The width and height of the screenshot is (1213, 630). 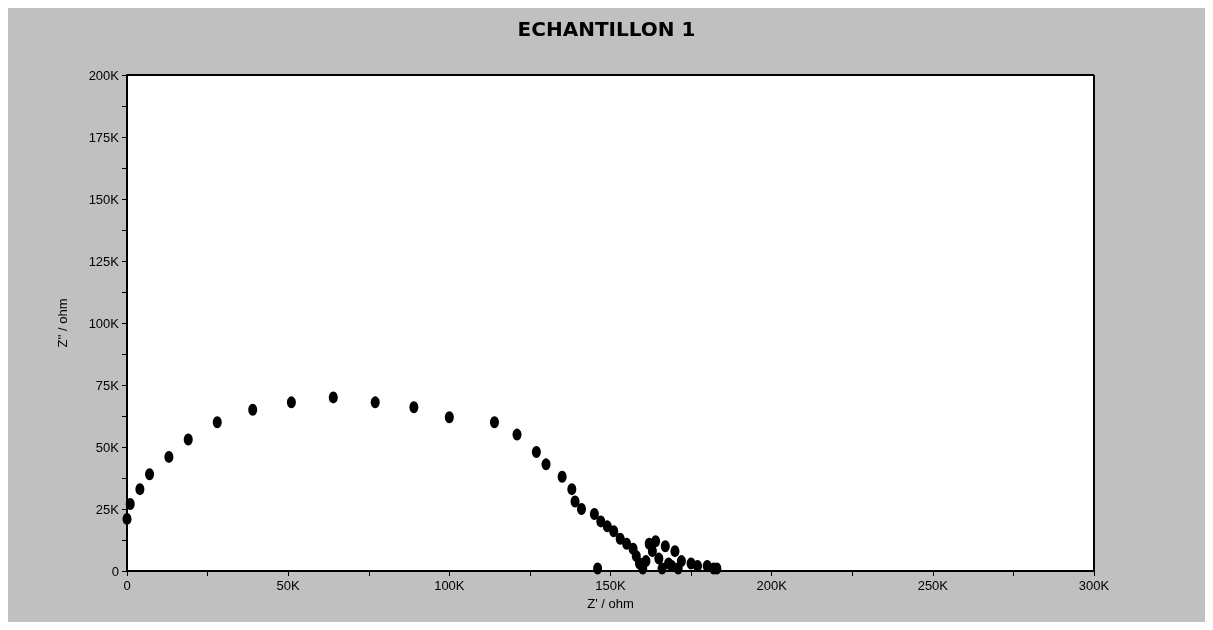 What do you see at coordinates (104, 323) in the screenshot?
I see `y-tick-label: 100K` at bounding box center [104, 323].